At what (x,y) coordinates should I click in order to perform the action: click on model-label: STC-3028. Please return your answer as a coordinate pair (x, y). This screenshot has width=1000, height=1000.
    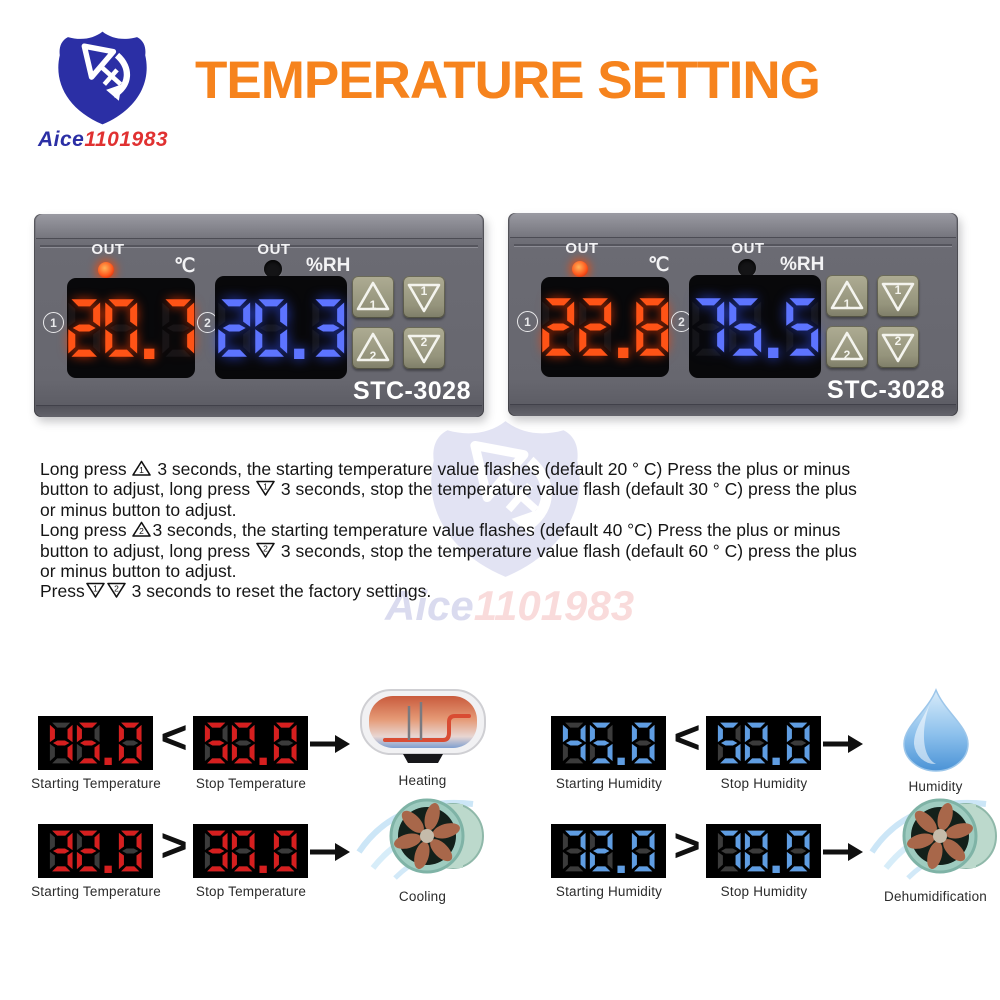
    Looking at the image, I should click on (412, 391).